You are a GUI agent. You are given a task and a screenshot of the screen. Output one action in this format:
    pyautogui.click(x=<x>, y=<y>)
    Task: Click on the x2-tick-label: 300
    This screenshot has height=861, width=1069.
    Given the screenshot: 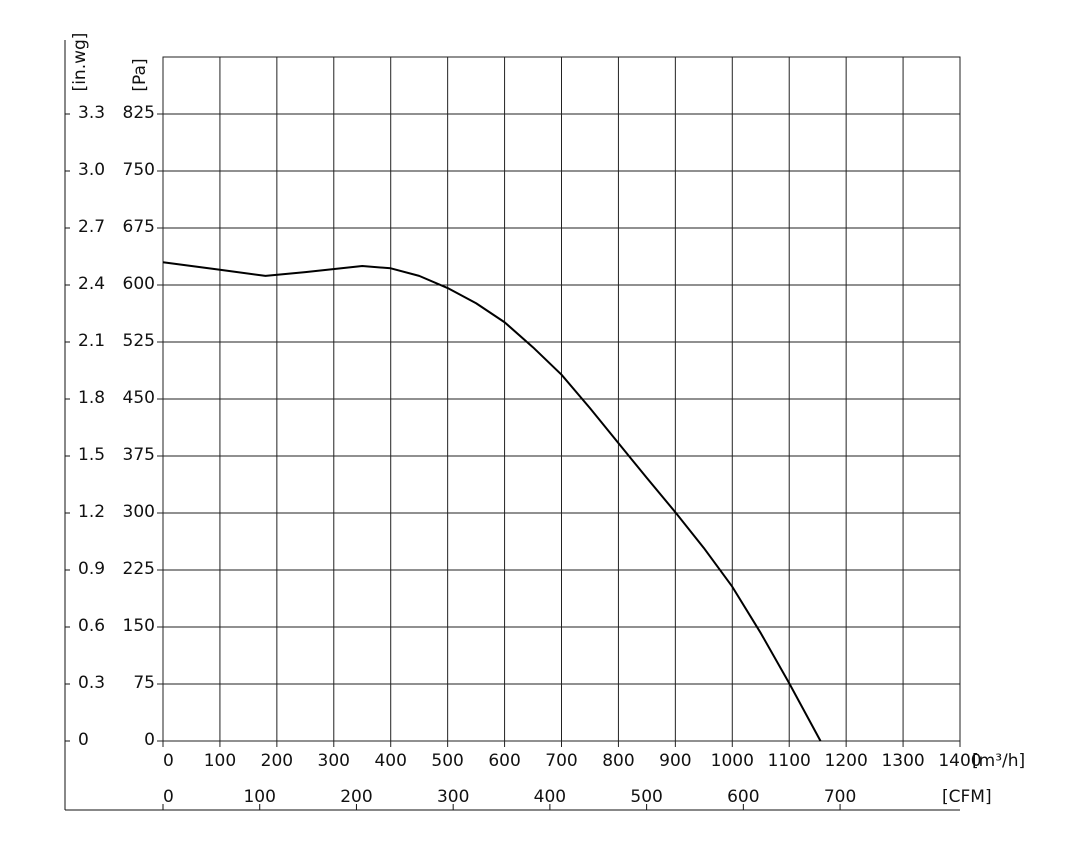 What is the action you would take?
    pyautogui.click(x=453, y=797)
    